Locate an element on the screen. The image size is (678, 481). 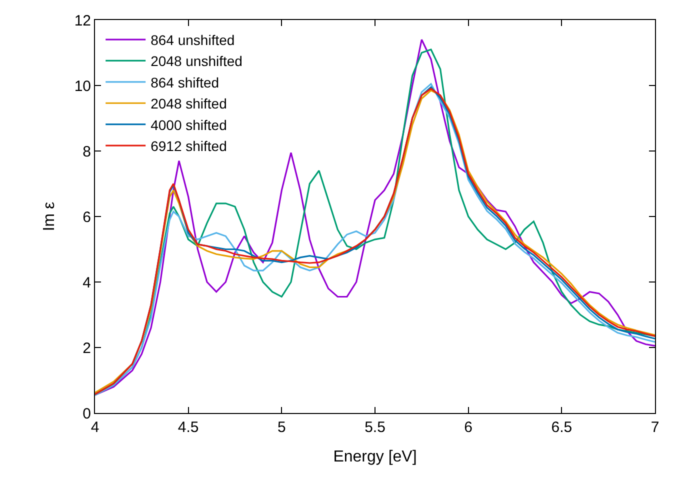
y-tick-label: 0 is located at coordinates (86, 413).